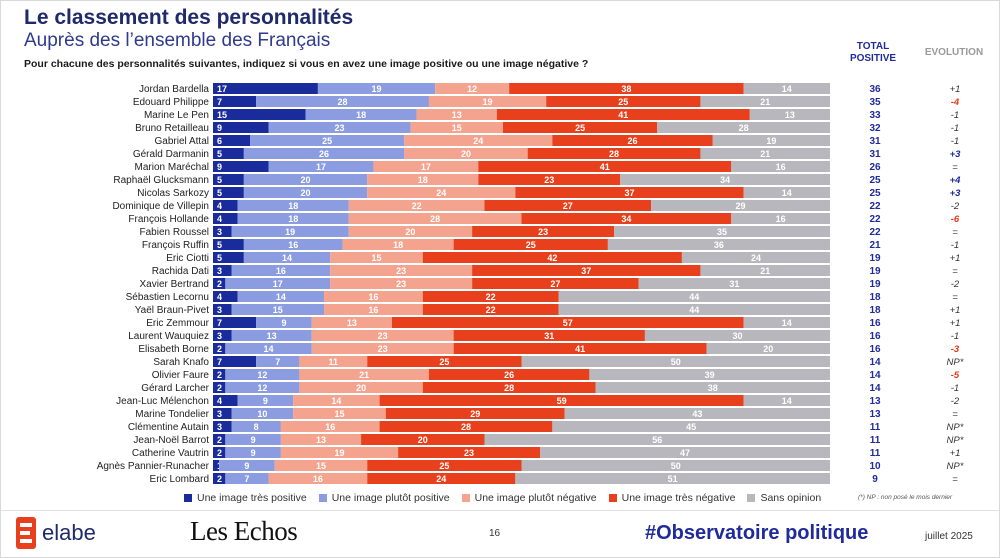 This screenshot has height=558, width=1000. I want to click on value-label-rather-negative: 11, so click(334, 362).